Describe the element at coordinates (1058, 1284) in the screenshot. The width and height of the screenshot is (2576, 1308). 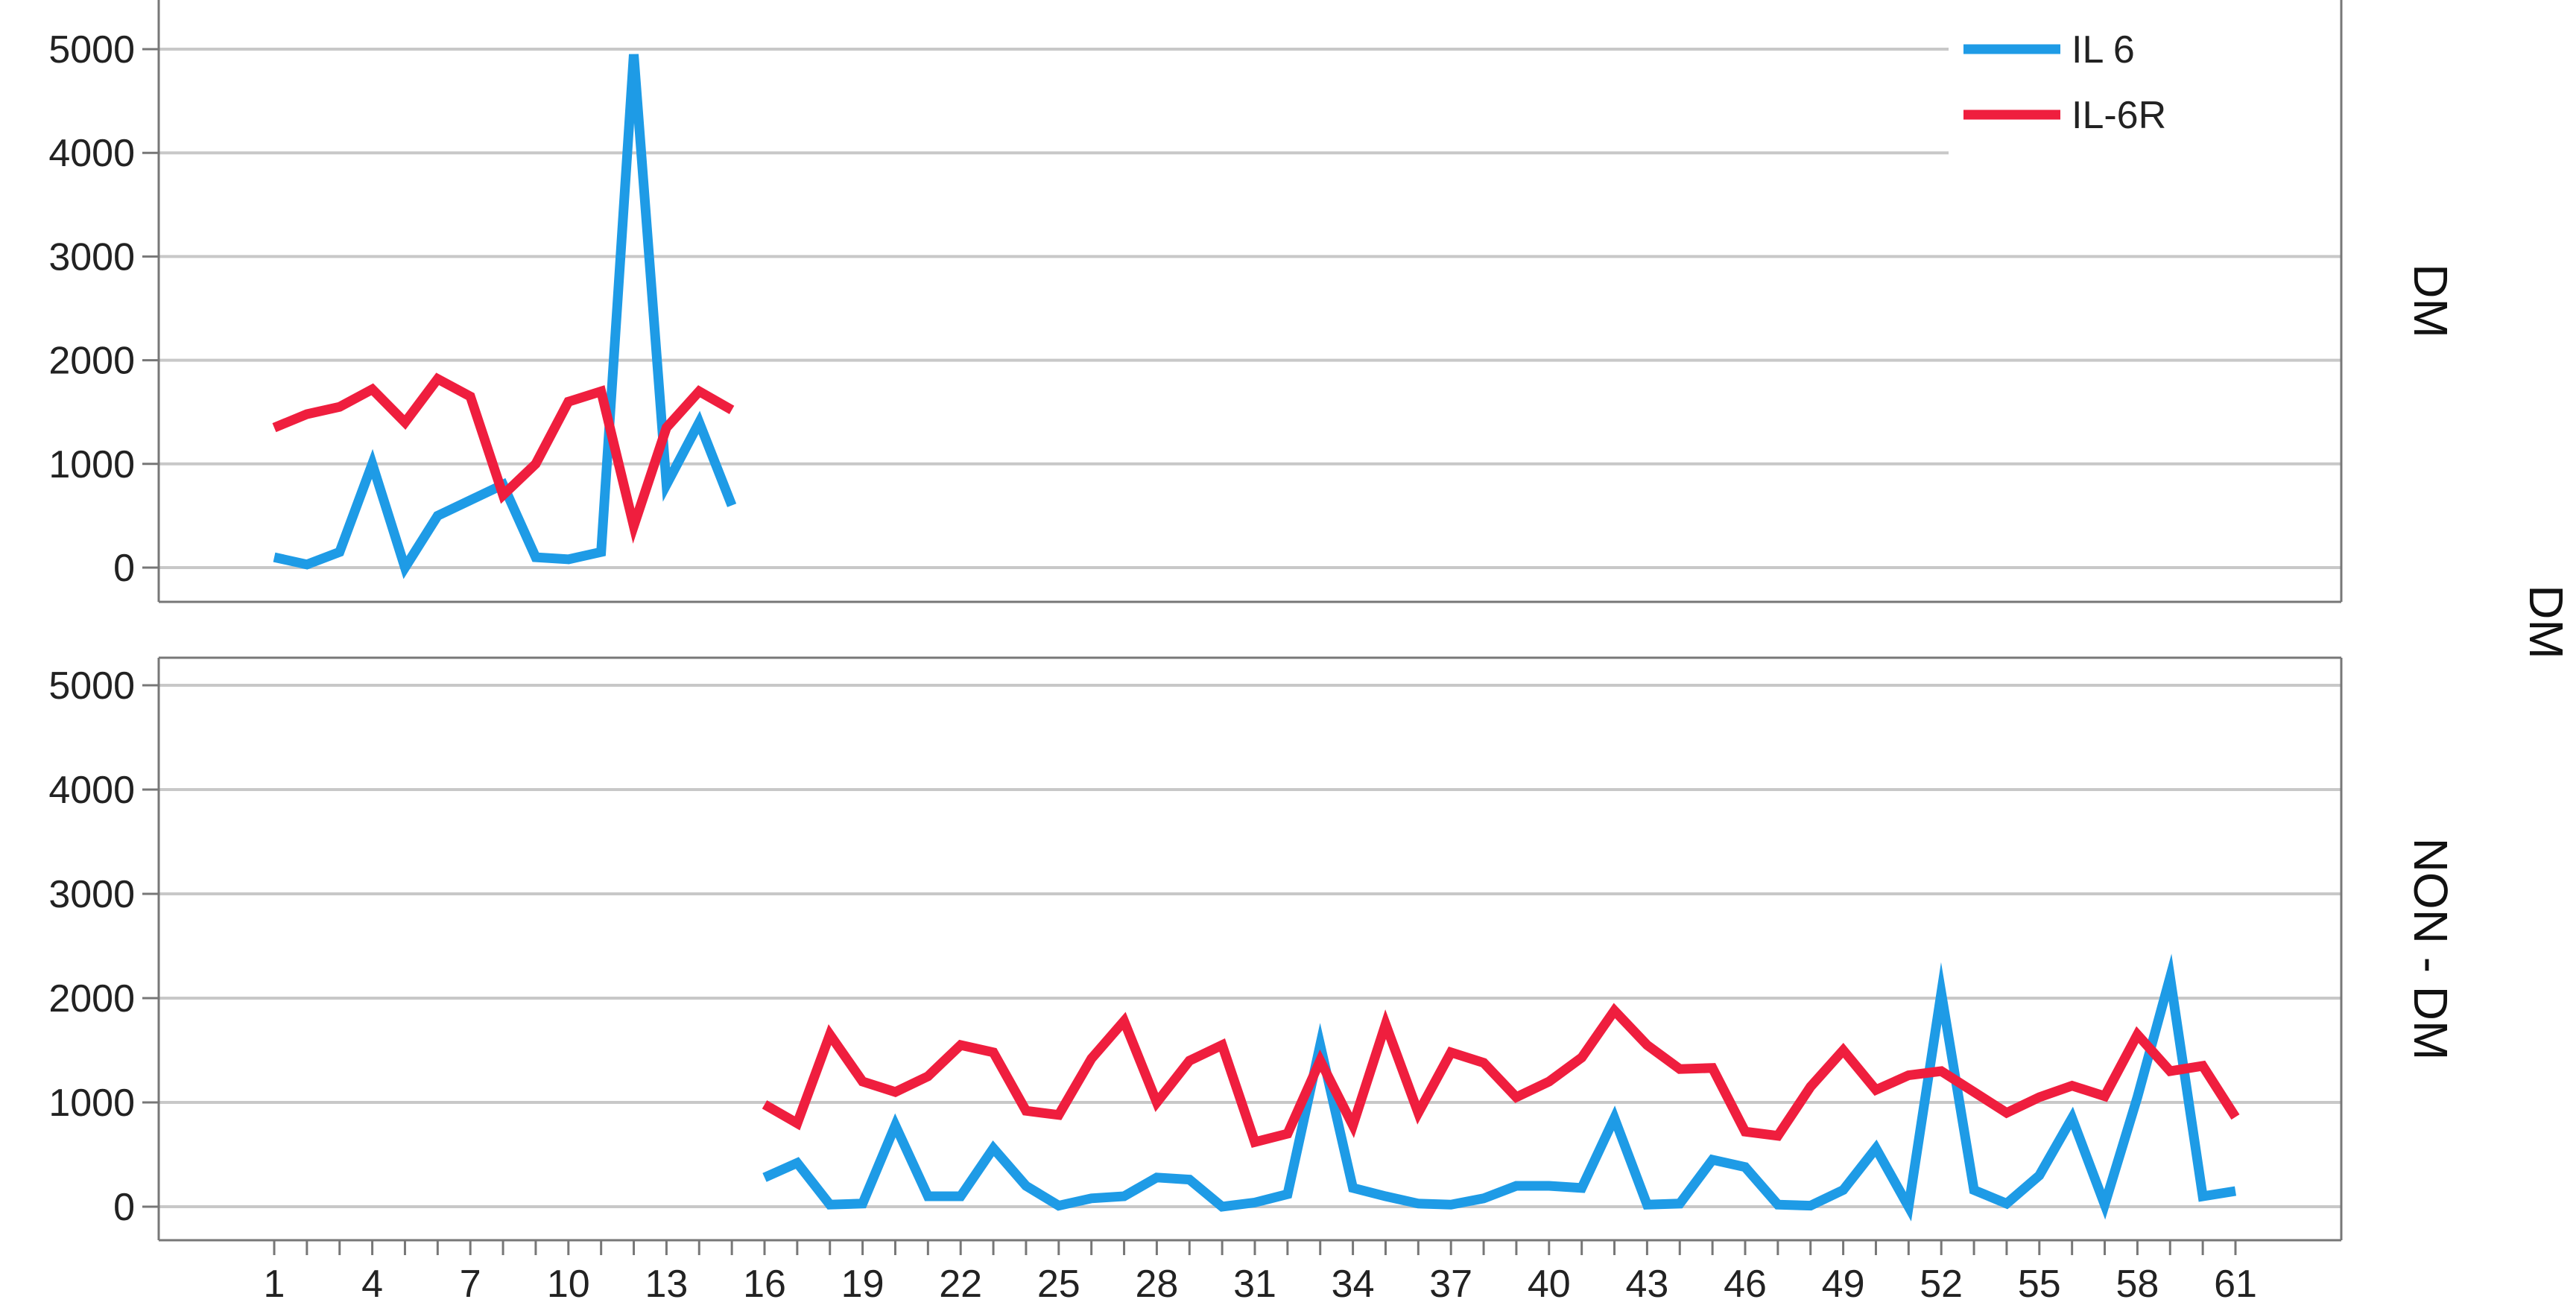
I see `x-tick-label: 25` at that location.